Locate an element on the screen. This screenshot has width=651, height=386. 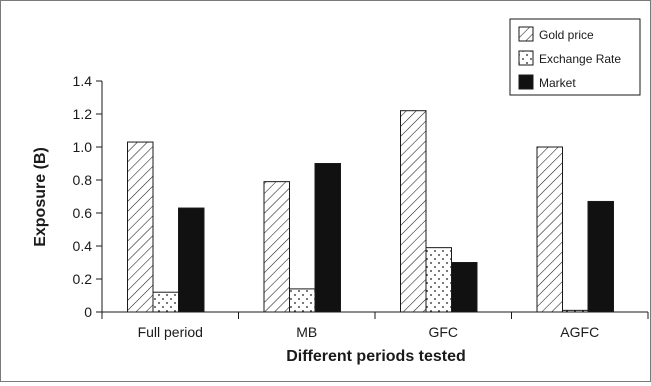
x-tick-label: MB is located at coordinates (306, 332).